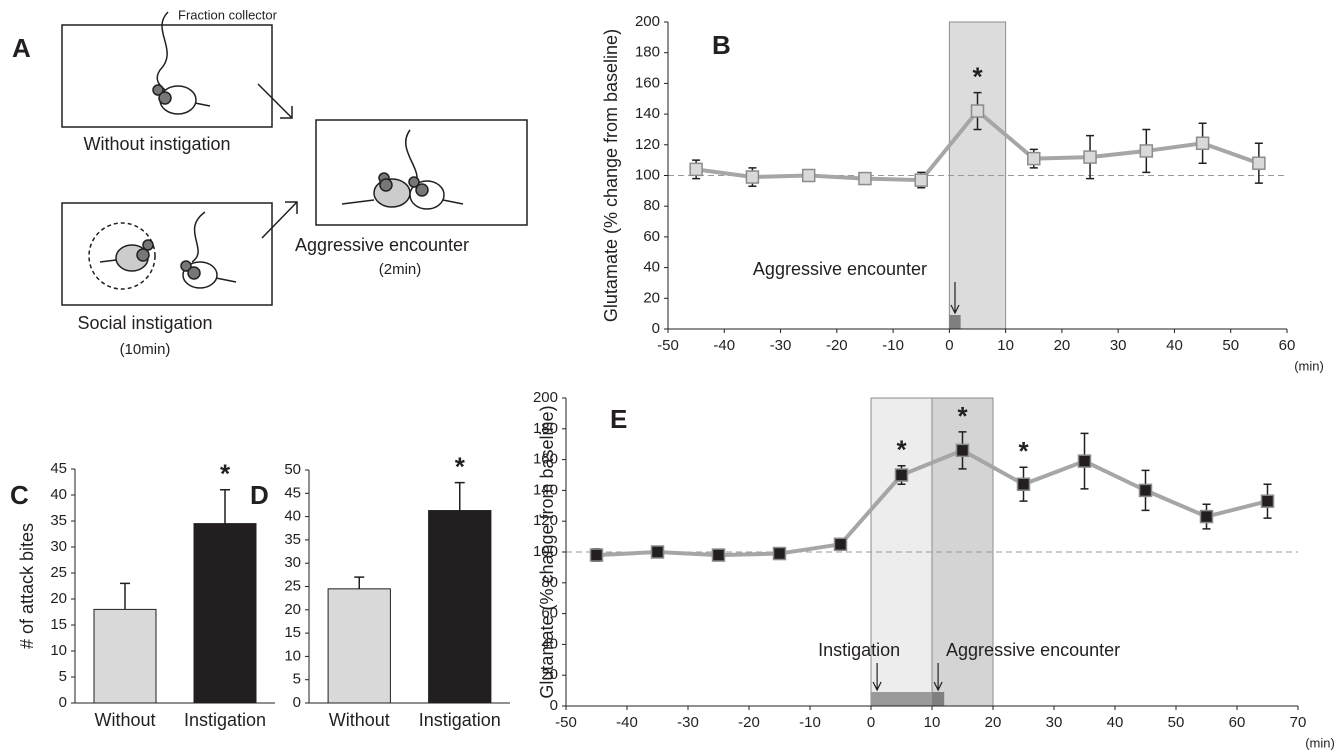 The image size is (1344, 750). What do you see at coordinates (400, 269) in the screenshot?
I see `condition-time: (2min)` at bounding box center [400, 269].